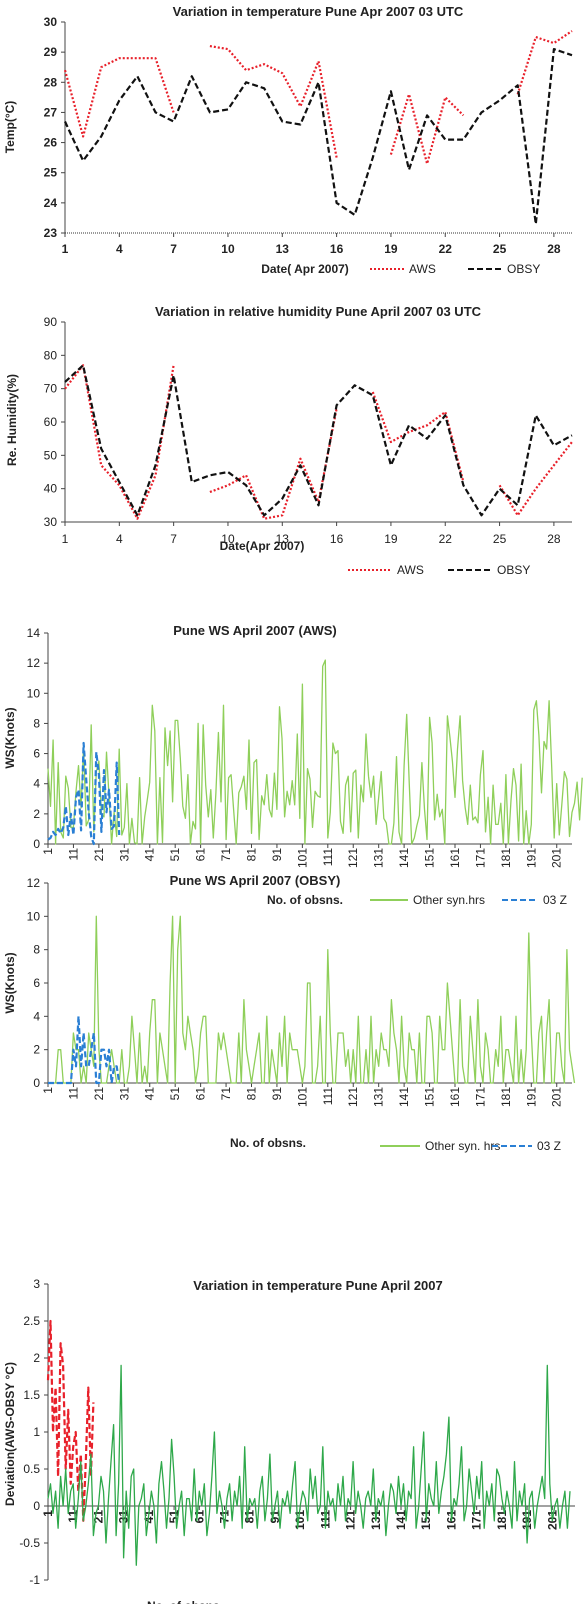 The height and width of the screenshot is (1604, 585). Describe the element at coordinates (51, 322) in the screenshot. I see `y-tick-label: 90` at that location.